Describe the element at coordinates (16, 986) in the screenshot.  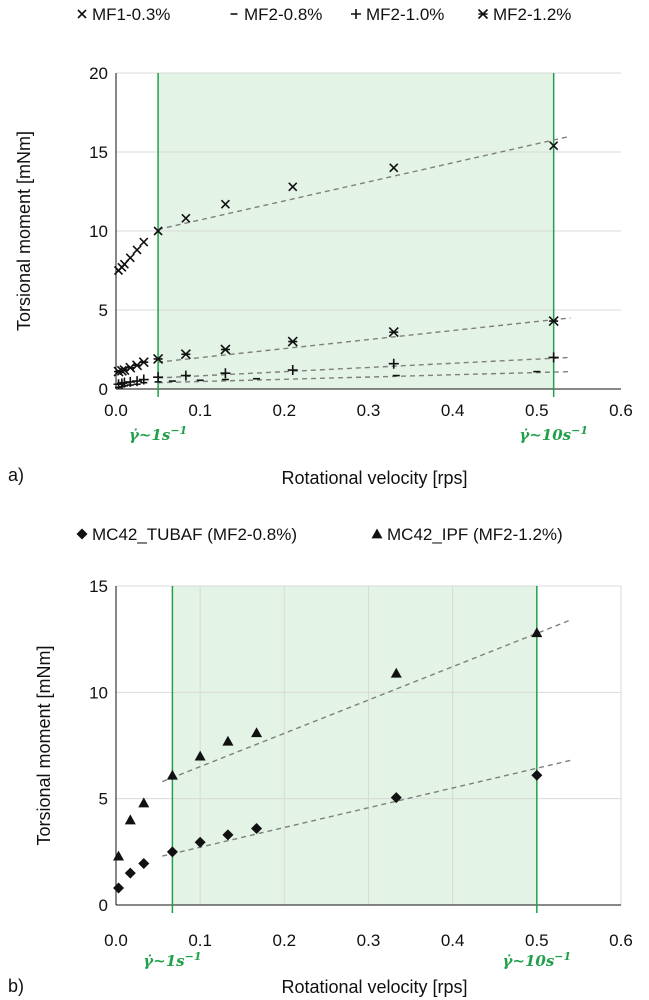
I see `panel-label: b)` at that location.